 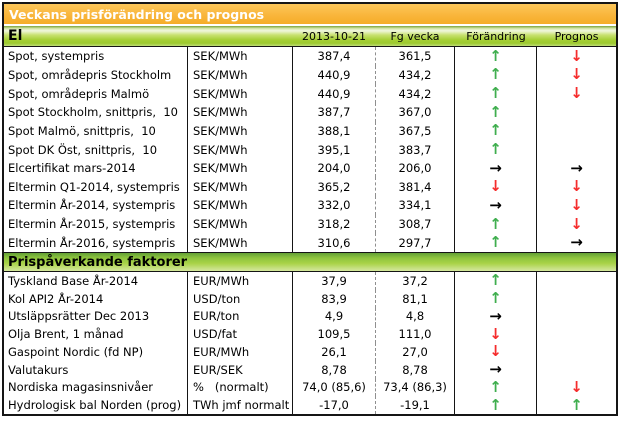 I want to click on row-label: Eltermin År-2014, systempris, so click(x=96, y=205).